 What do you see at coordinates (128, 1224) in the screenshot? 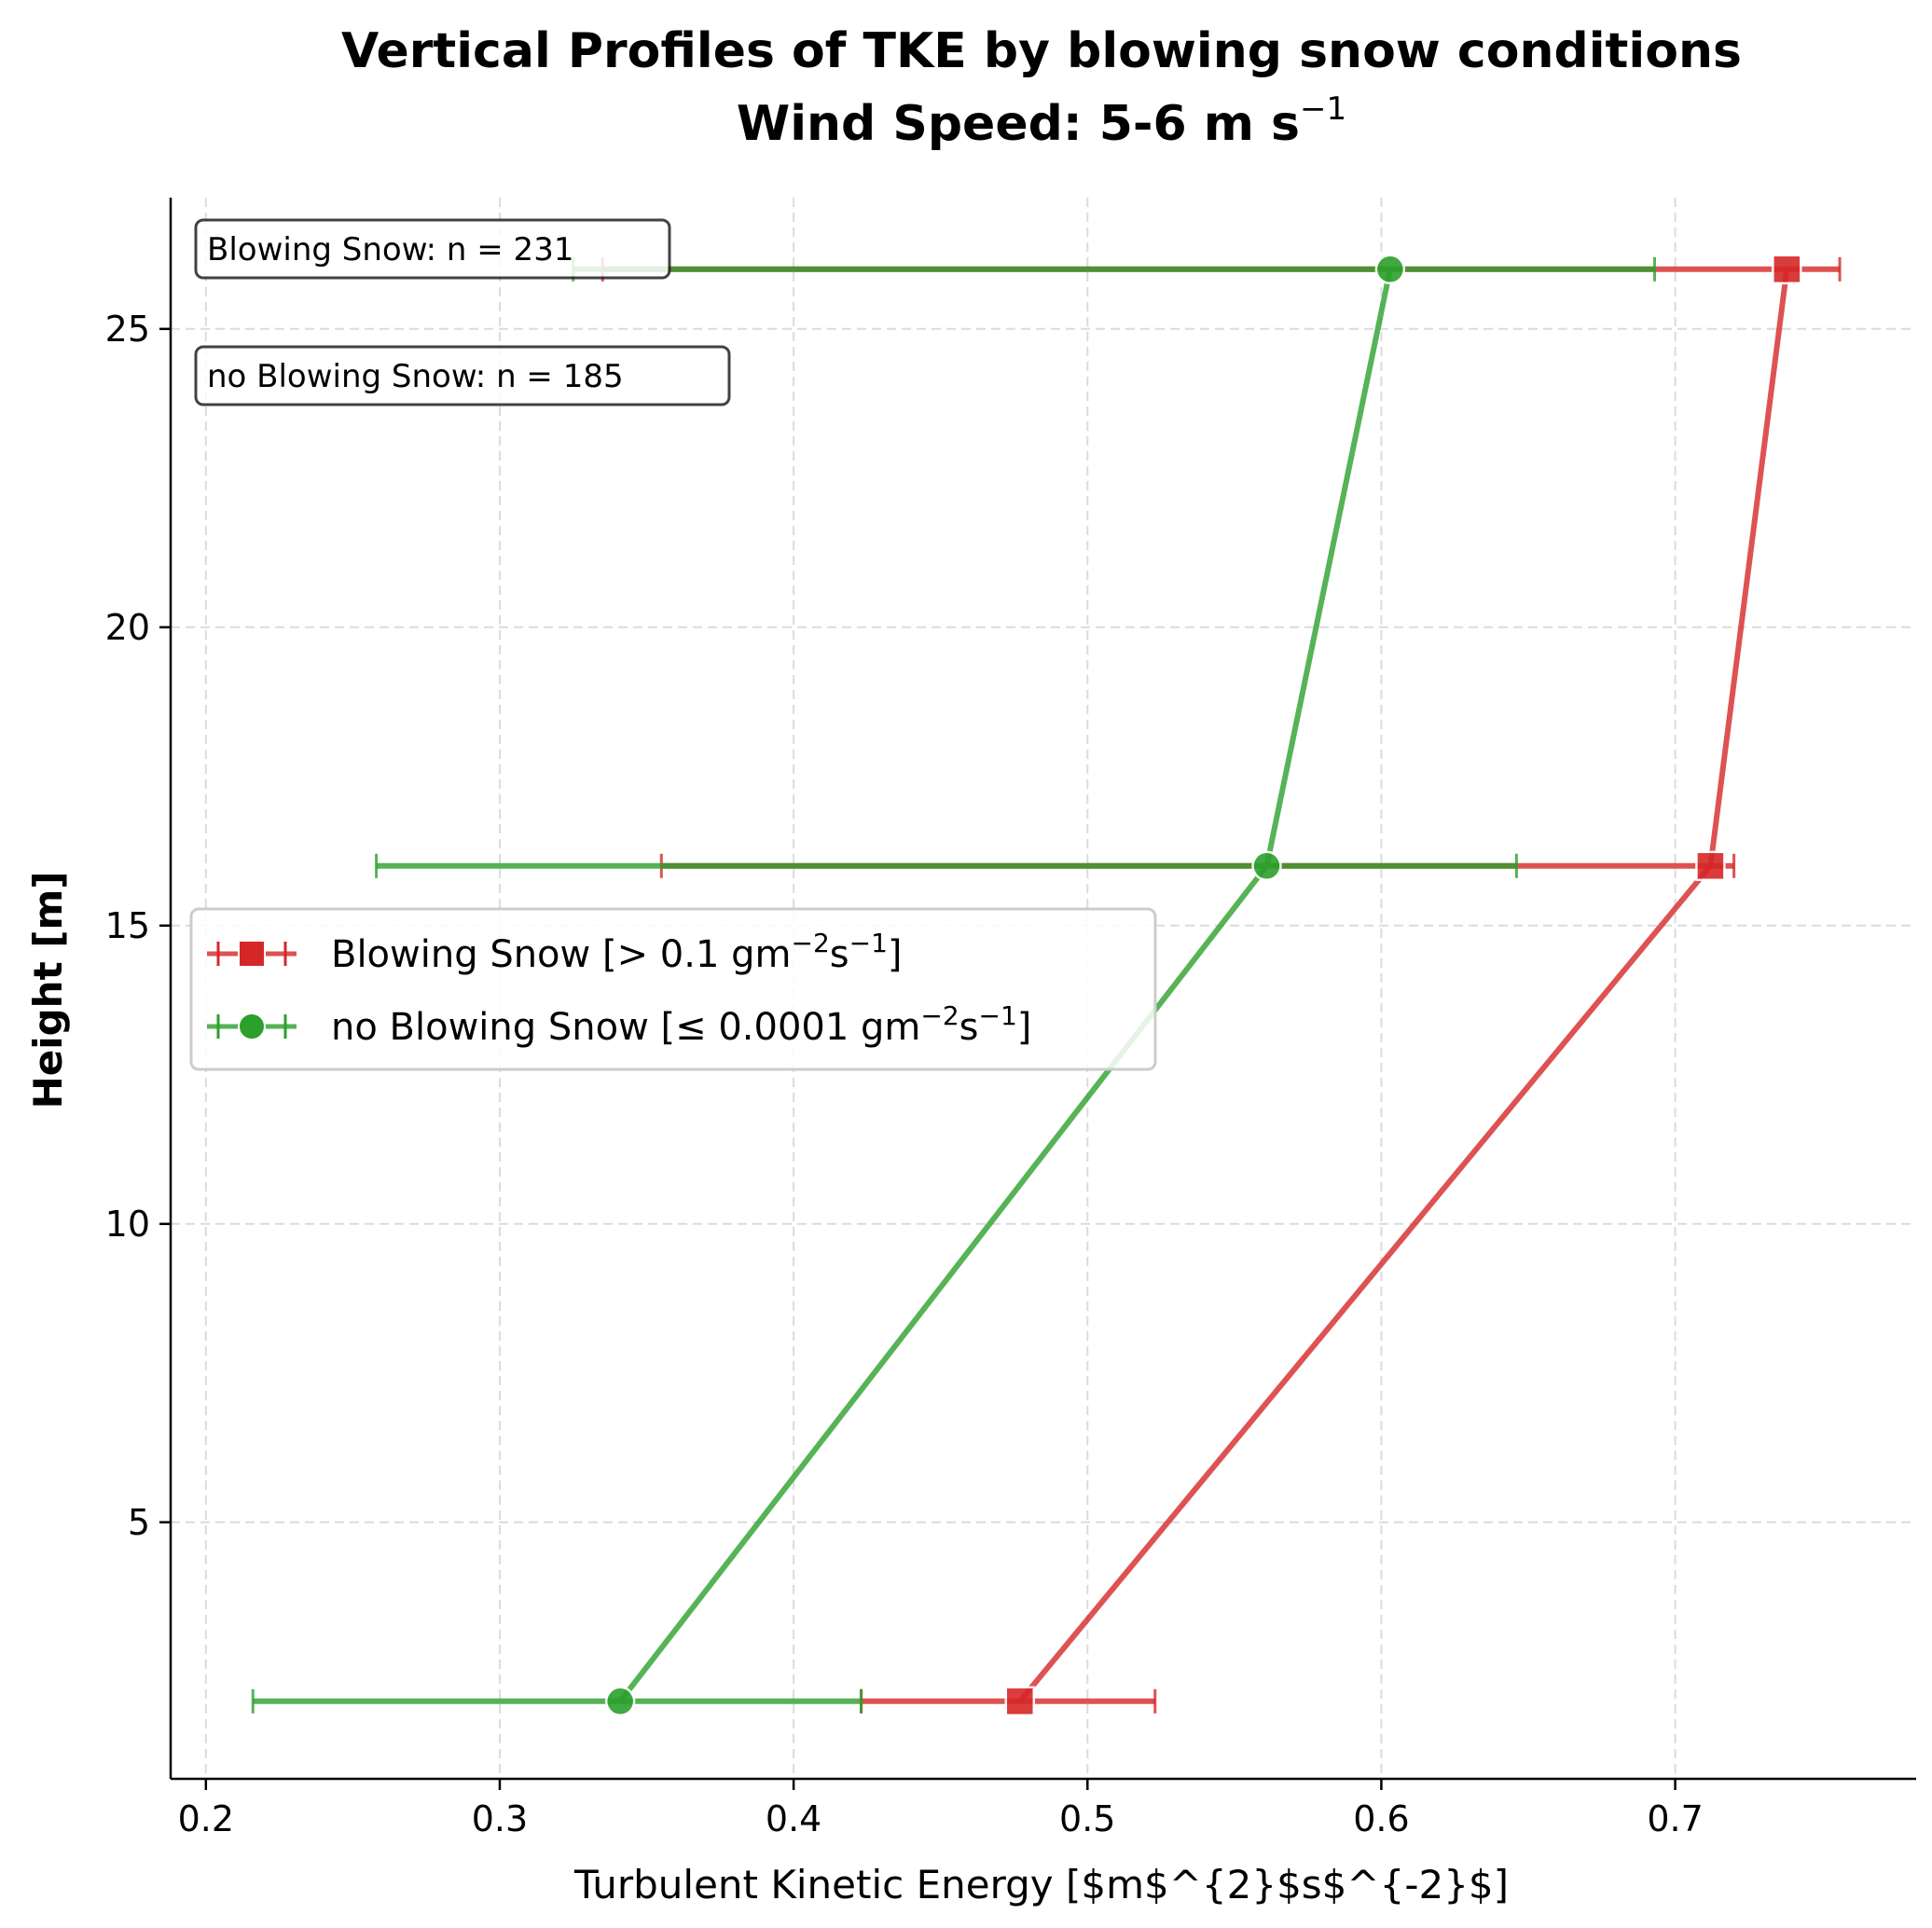
I see `y-tick-label: 10` at bounding box center [128, 1224].